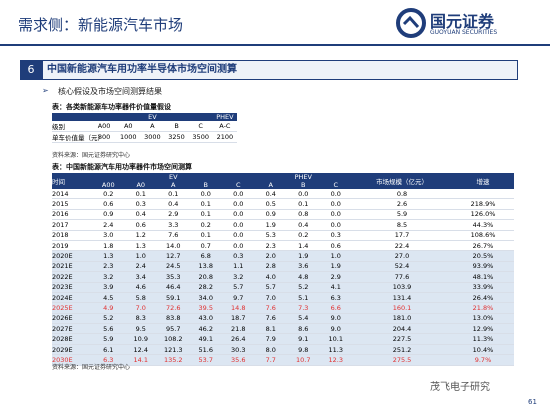 This screenshot has width=550, height=412. I want to click on value-cell: 1.8, so click(108, 246).